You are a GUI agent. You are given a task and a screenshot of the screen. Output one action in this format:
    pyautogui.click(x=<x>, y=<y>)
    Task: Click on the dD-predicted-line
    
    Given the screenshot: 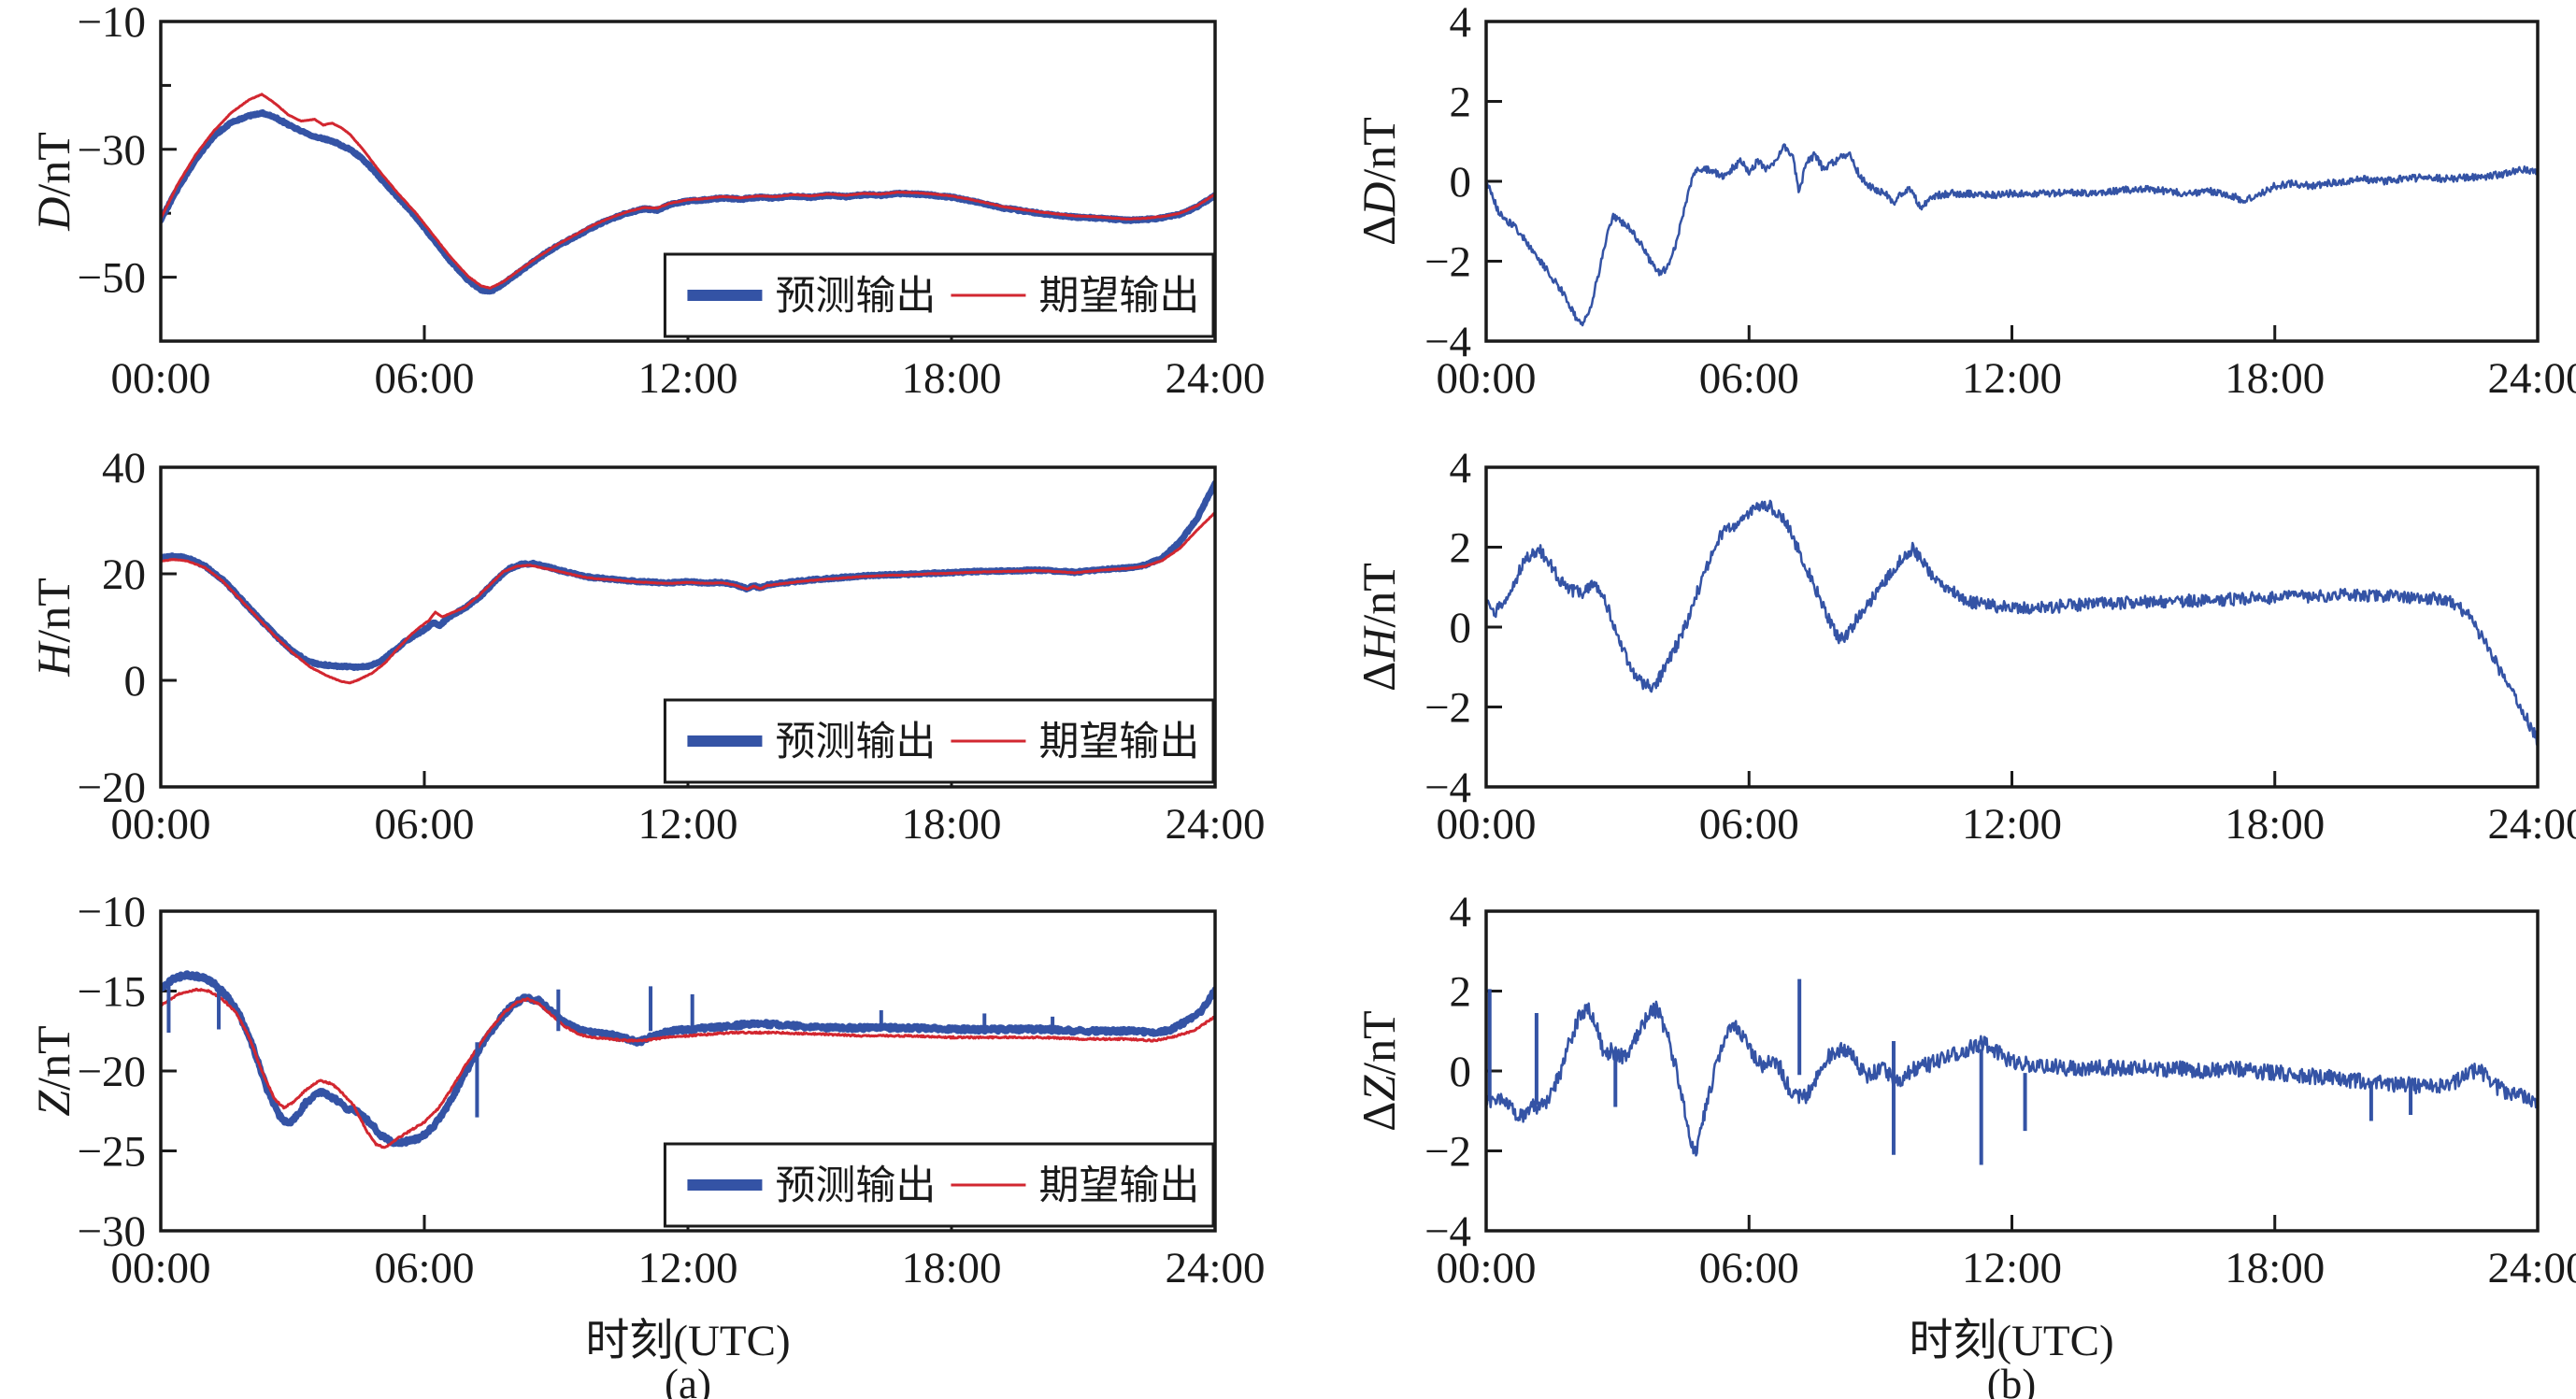 What is the action you would take?
    pyautogui.click(x=2012, y=235)
    